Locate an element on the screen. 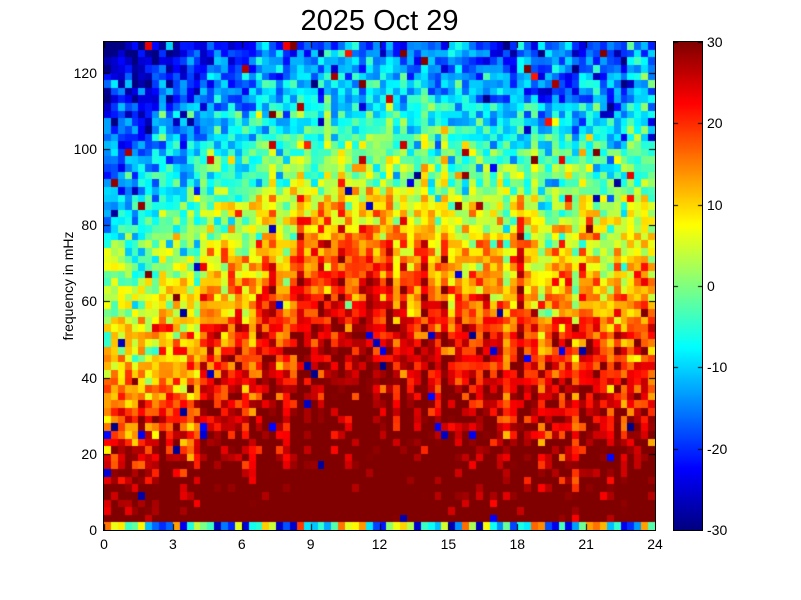  y-axis-label: frequency in mHz is located at coordinates (68, 286).